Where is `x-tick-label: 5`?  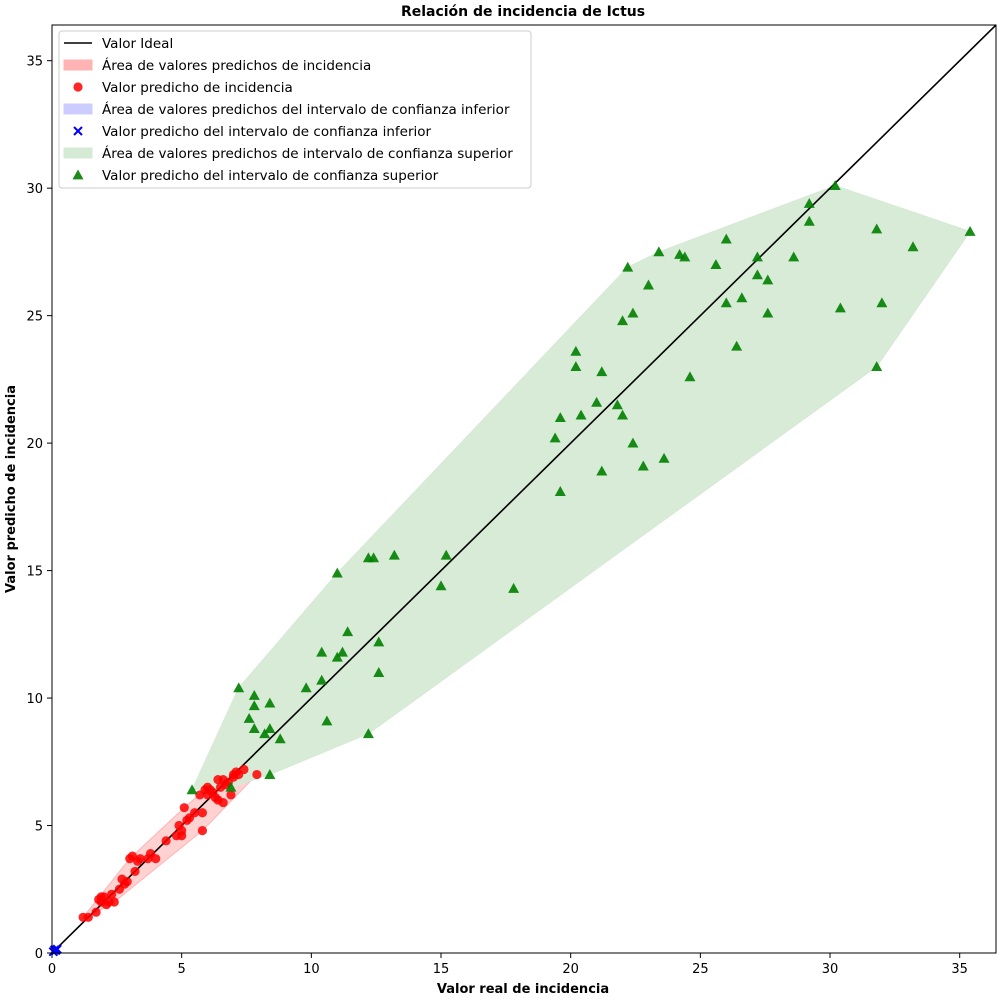 x-tick-label: 5 is located at coordinates (182, 969).